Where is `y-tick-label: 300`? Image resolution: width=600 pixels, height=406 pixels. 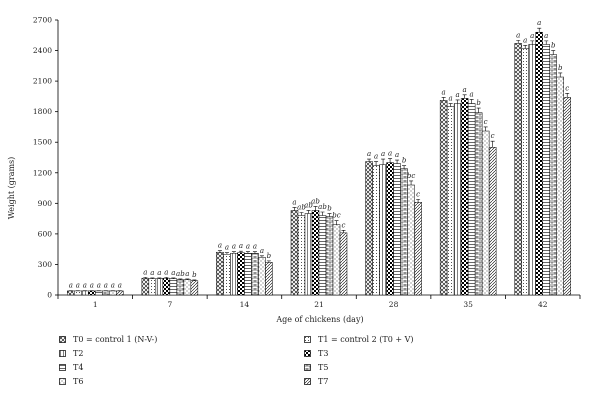
y-tick-label: 300 is located at coordinates (45, 264).